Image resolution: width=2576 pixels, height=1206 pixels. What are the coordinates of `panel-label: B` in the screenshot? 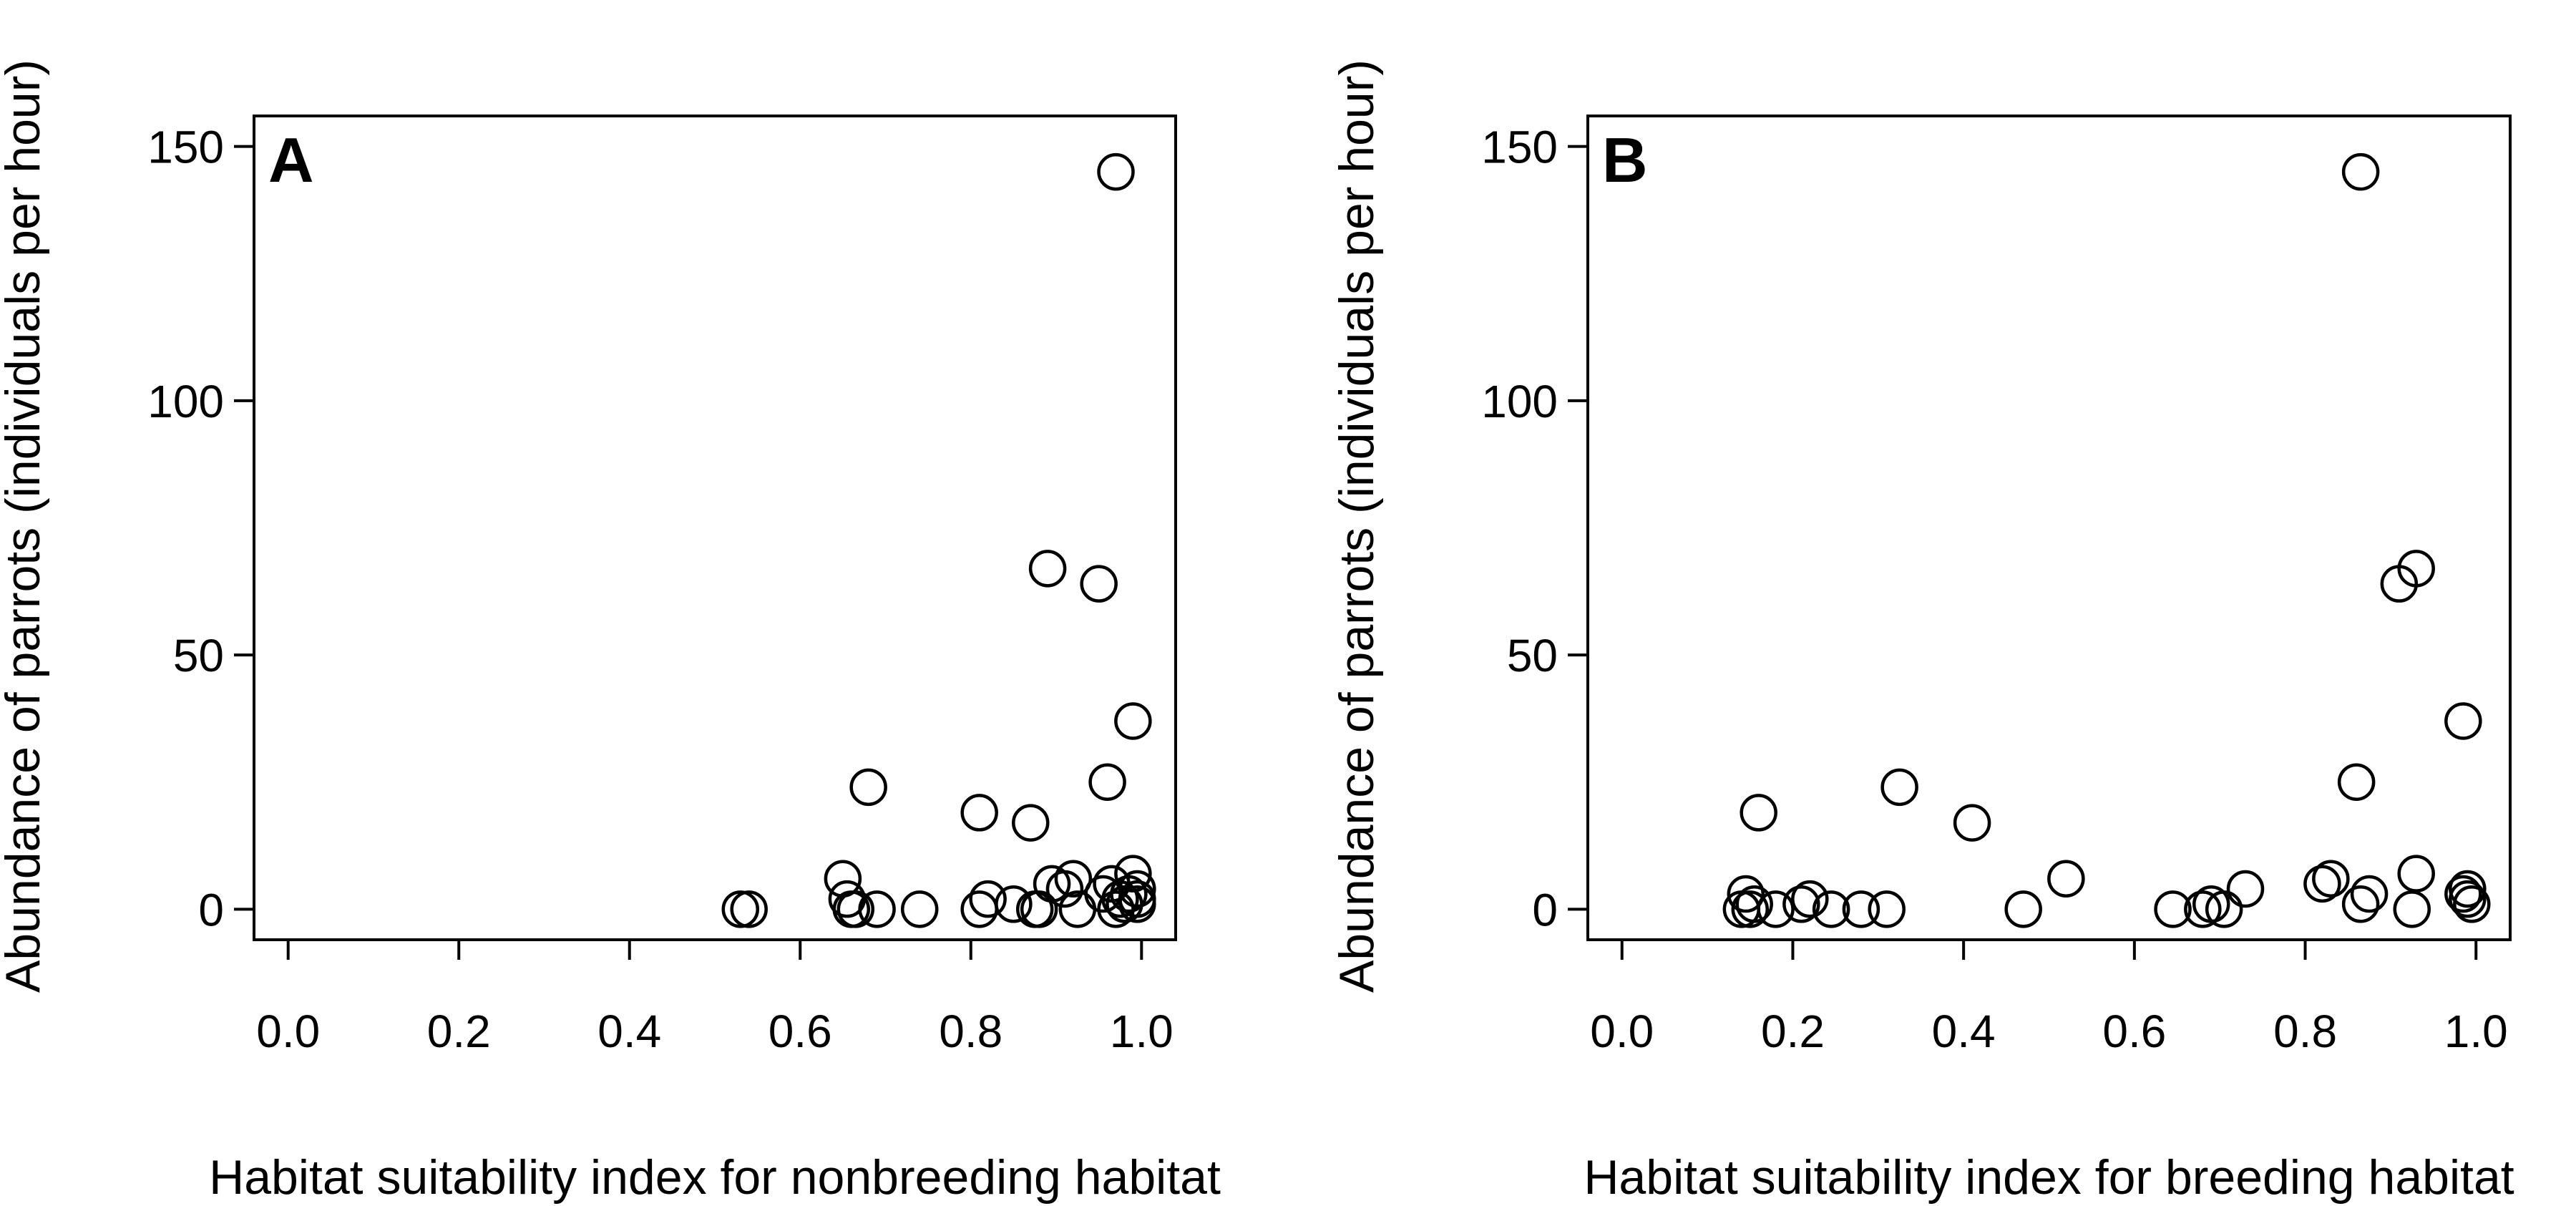 It's located at (1625, 160).